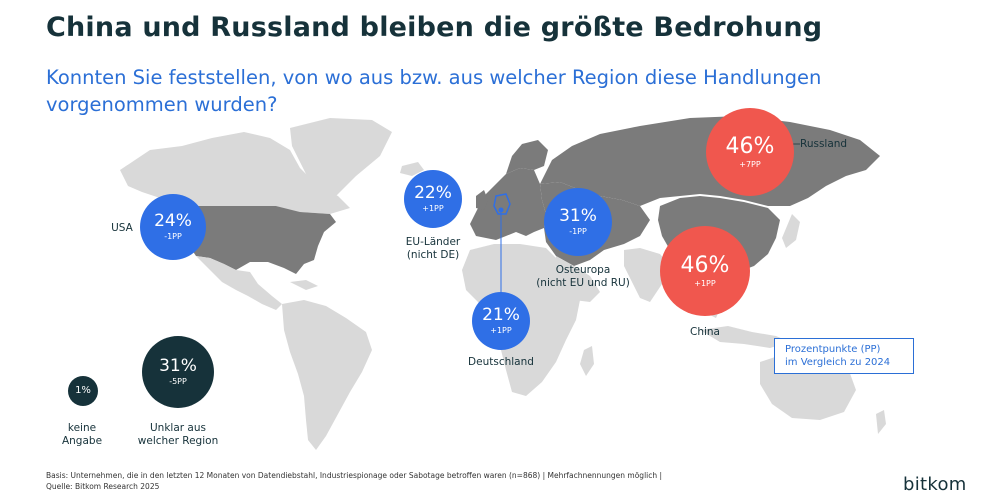 The width and height of the screenshot is (1000, 500). I want to click on unklar-change: -5PP, so click(178, 381).